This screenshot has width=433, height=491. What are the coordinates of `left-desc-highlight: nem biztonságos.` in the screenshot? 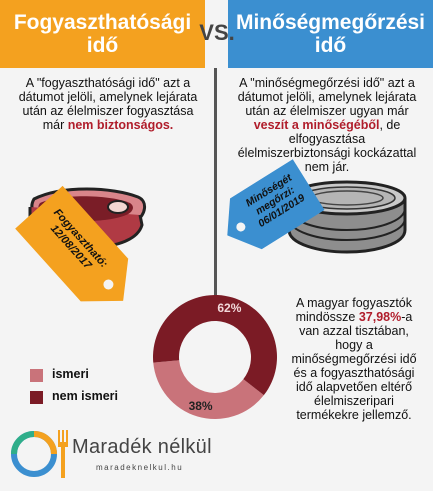 It's located at (120, 125).